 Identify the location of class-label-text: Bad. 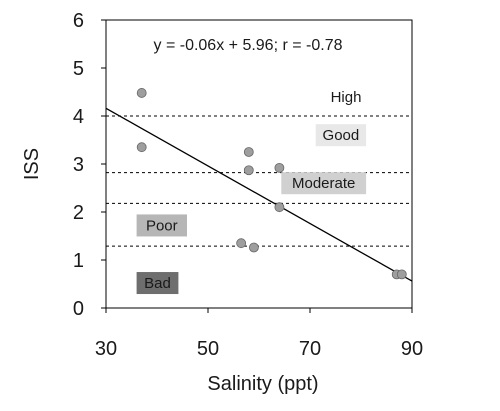
(157, 283).